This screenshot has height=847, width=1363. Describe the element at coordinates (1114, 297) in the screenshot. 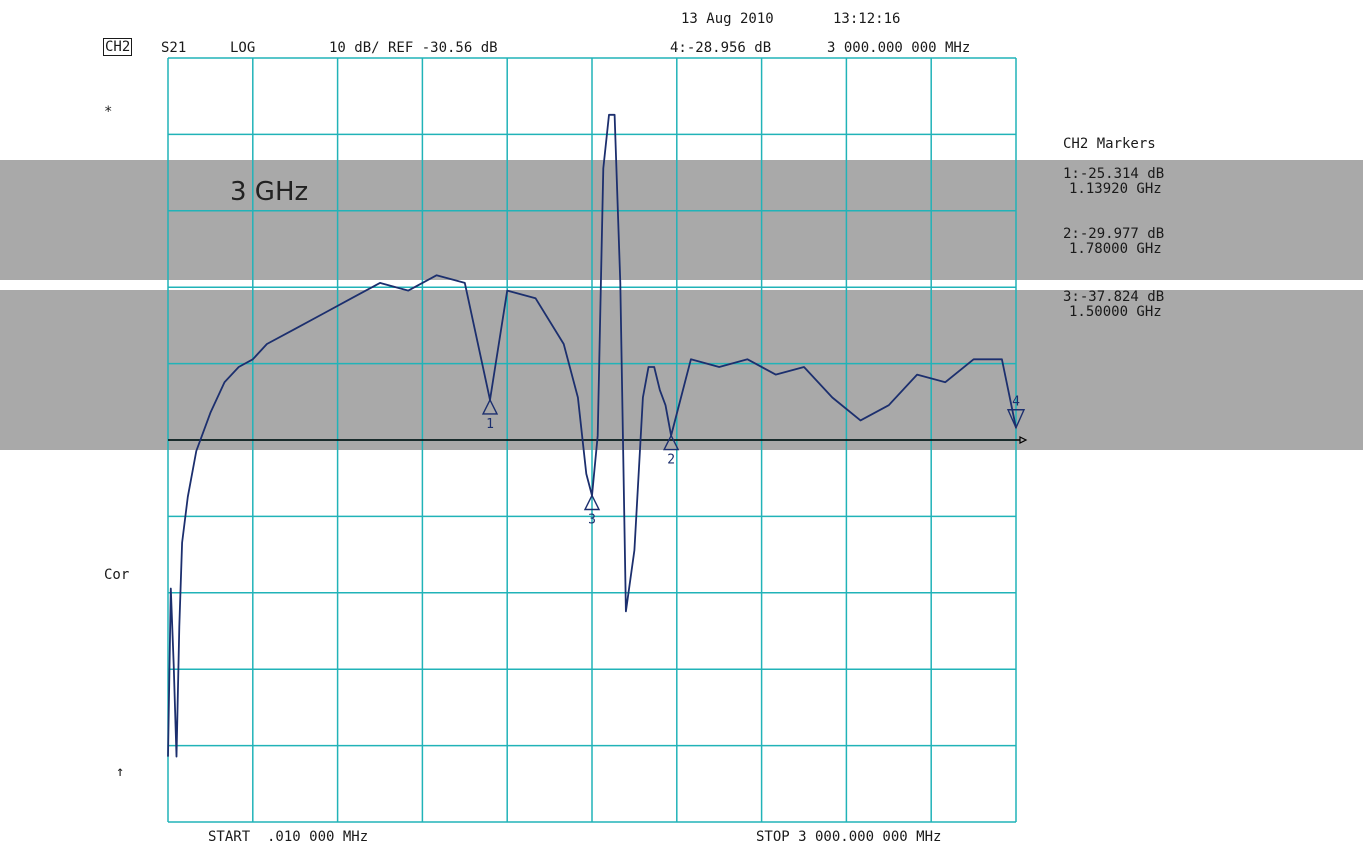

I see `marker-3-value: 3:-37.824 dB` at that location.